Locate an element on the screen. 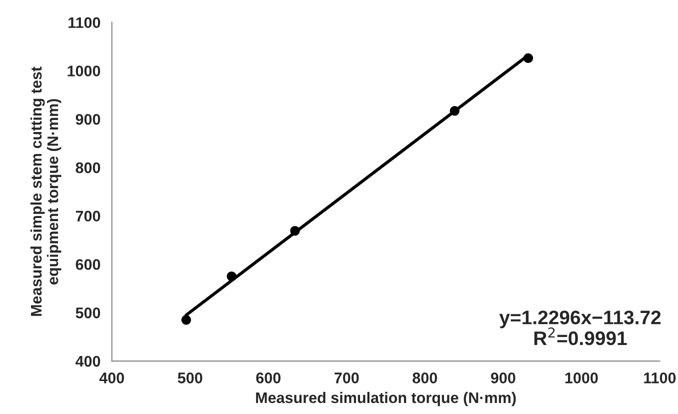  x-tick-label: 900 is located at coordinates (503, 378).